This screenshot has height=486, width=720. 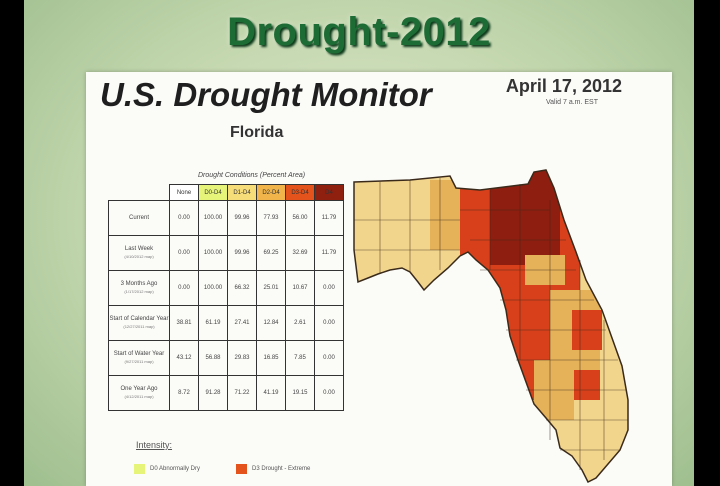 What do you see at coordinates (184, 393) in the screenshot?
I see `table-cell: 8.72` at bounding box center [184, 393].